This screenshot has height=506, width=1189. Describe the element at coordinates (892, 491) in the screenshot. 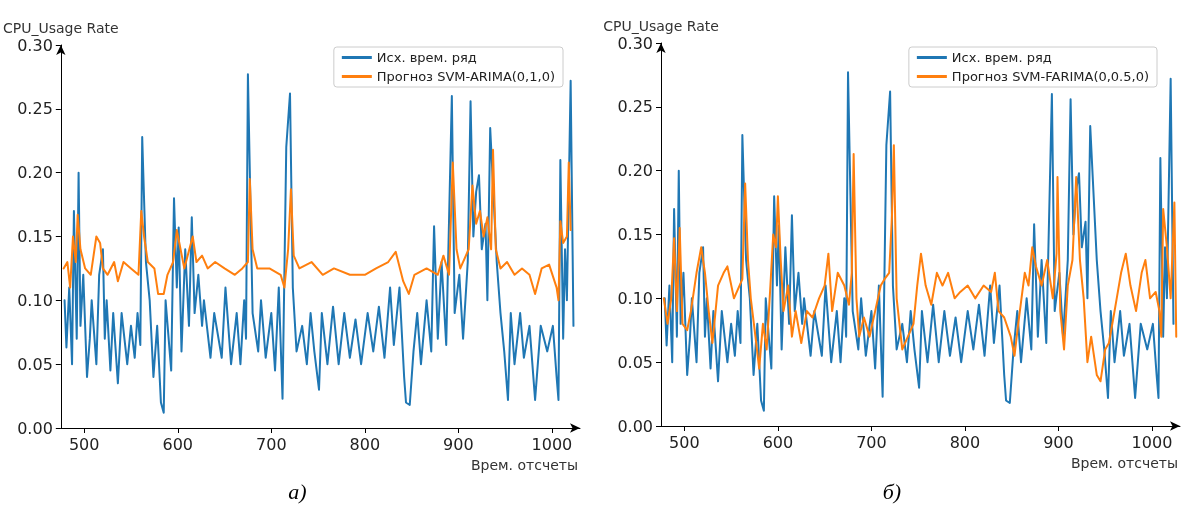

I see `text: б)` at that location.